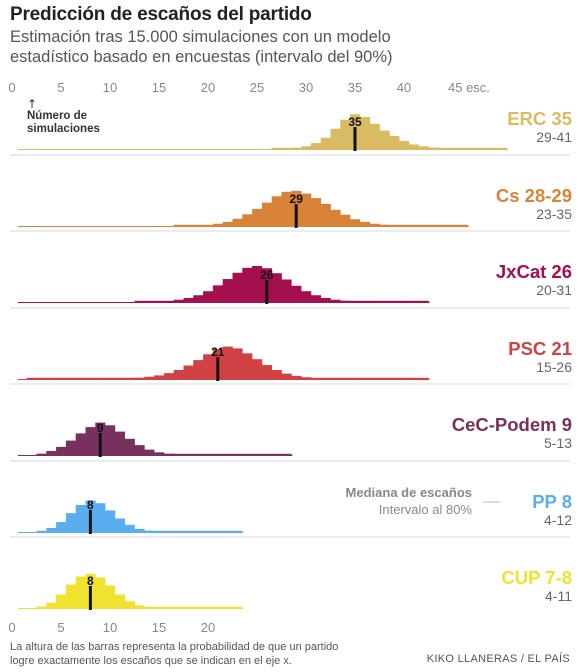  What do you see at coordinates (534, 195) in the screenshot?
I see `party-label: Cs 28-29` at bounding box center [534, 195].